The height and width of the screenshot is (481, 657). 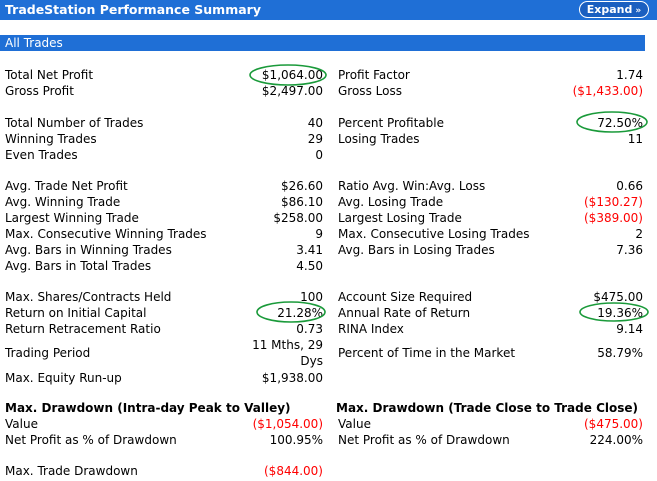 I want to click on annual-rate-return-value: 19.36%, so click(x=620, y=313).